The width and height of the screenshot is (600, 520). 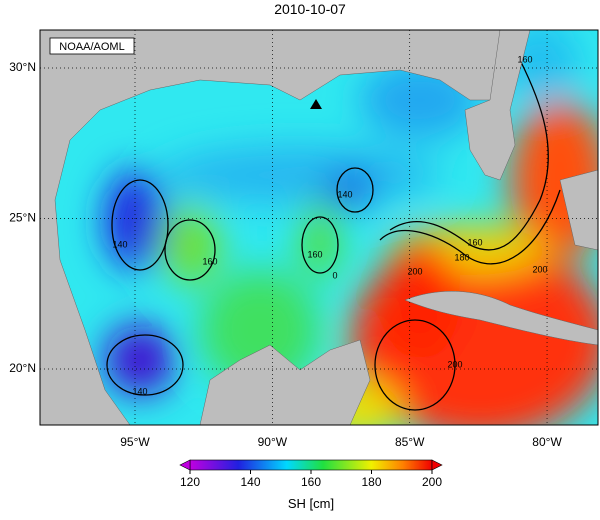 What do you see at coordinates (432, 482) in the screenshot?
I see `colorbar-tick-label: 200` at bounding box center [432, 482].